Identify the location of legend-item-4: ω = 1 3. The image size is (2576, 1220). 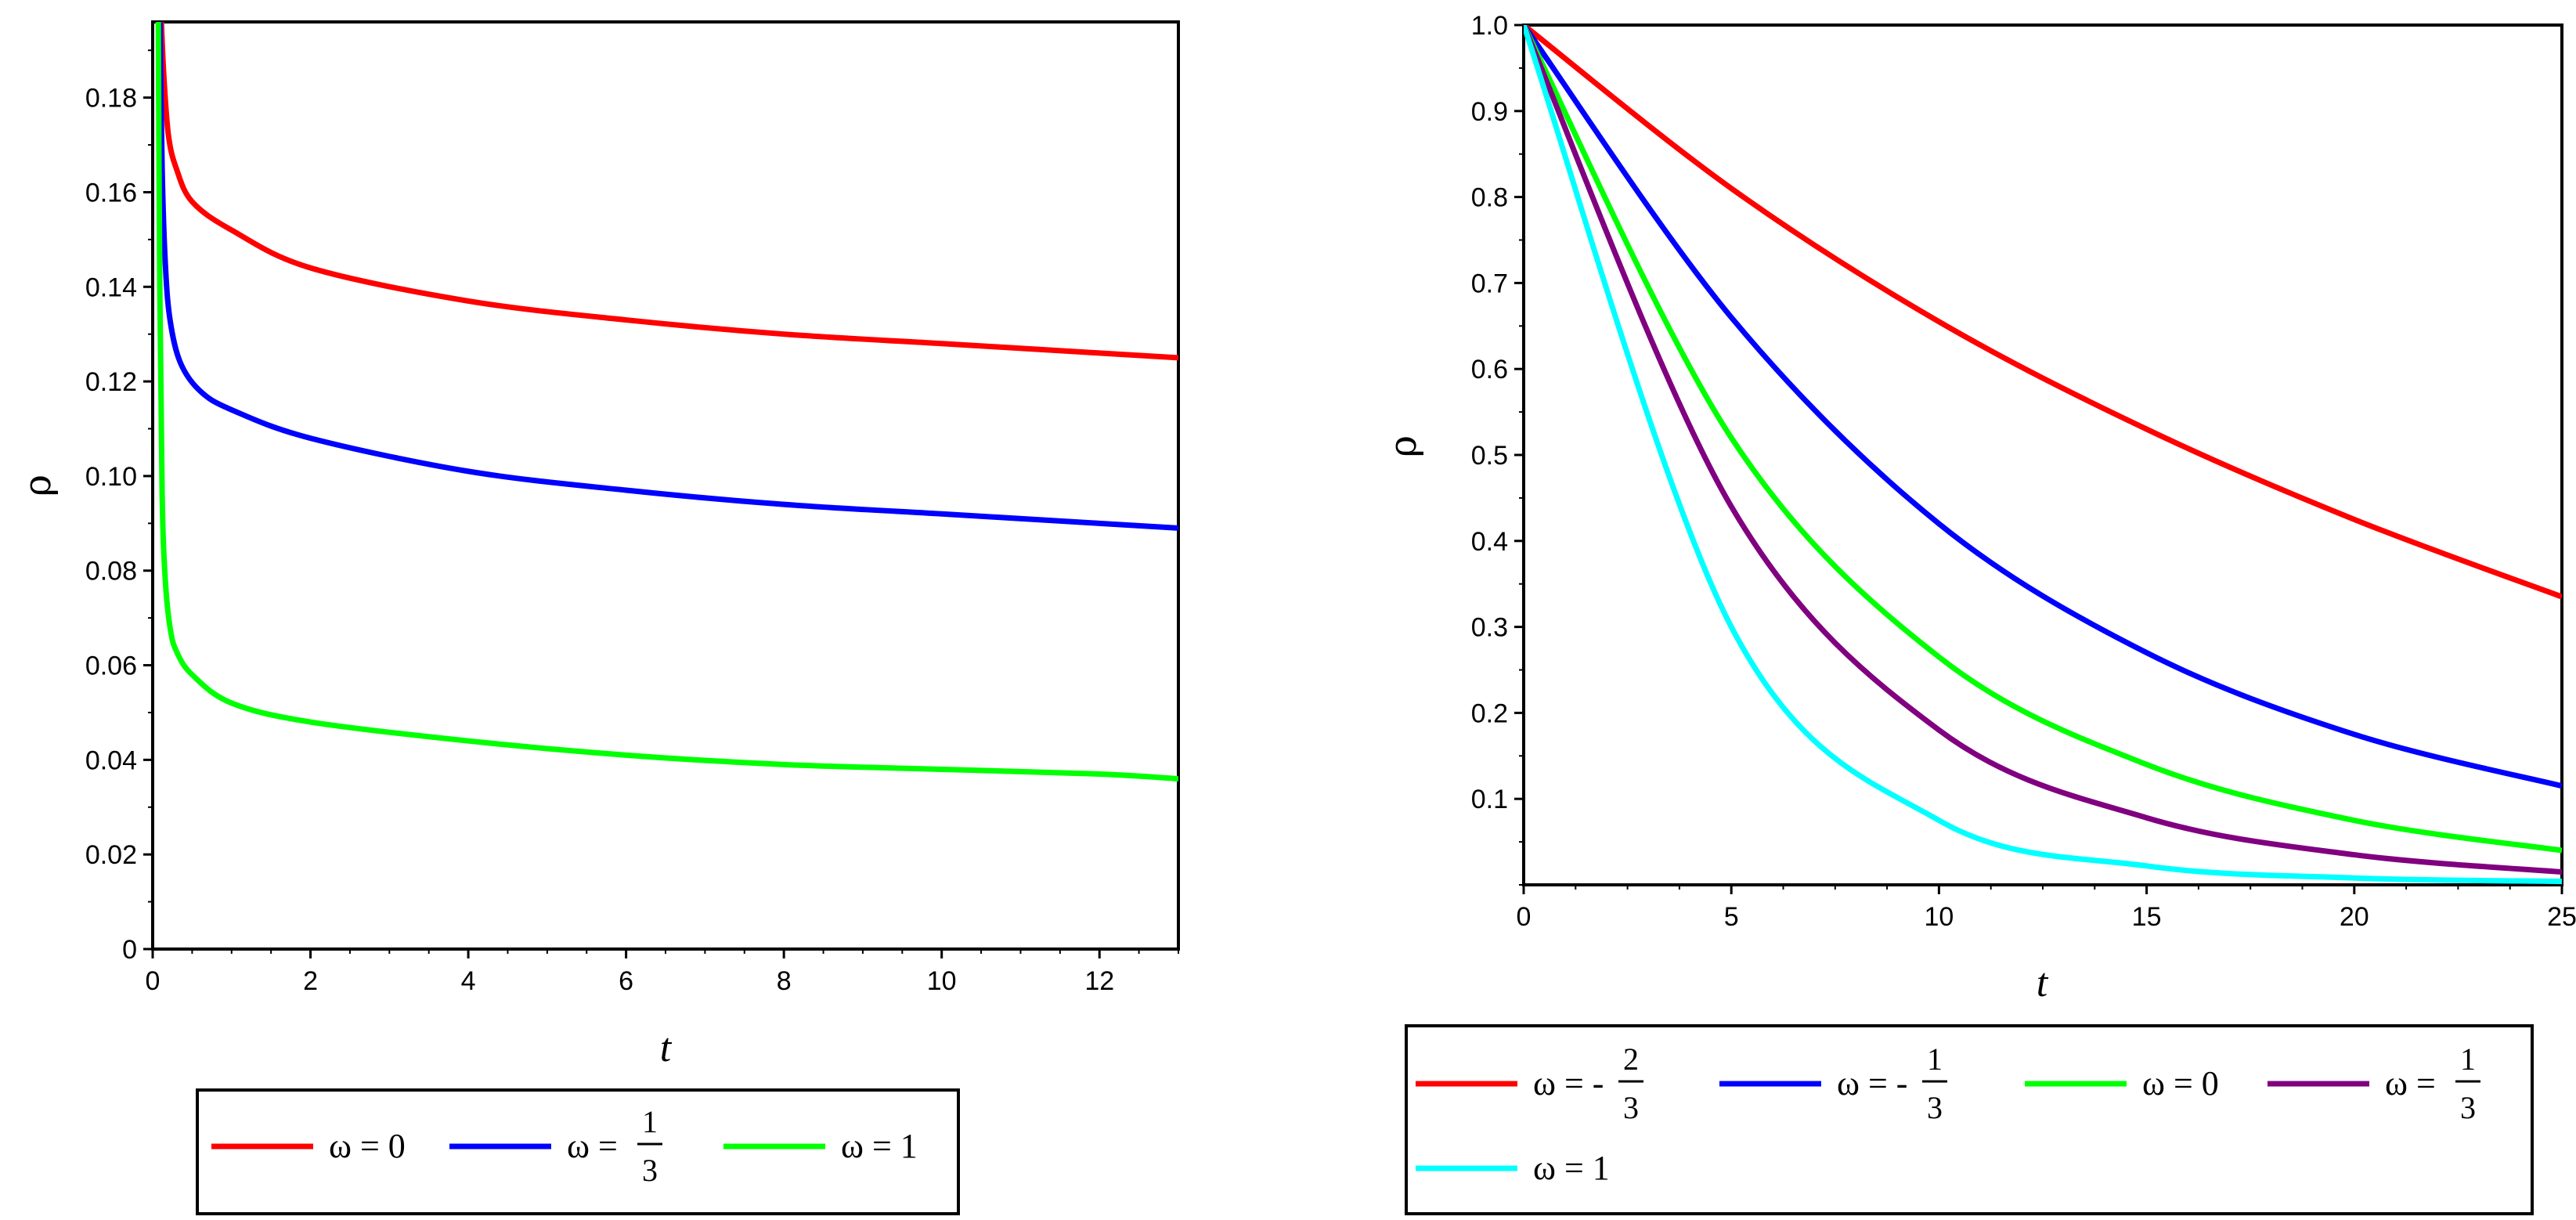
(2374, 1083).